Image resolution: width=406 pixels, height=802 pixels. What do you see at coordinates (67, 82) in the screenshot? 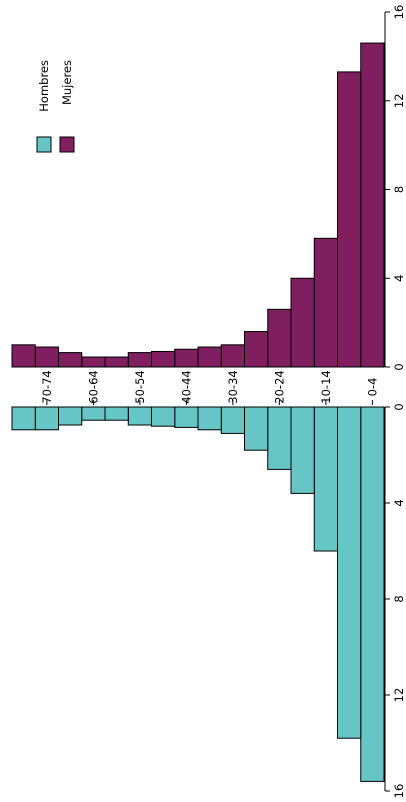
I see `legend-label-mujeres: Mujeres` at bounding box center [67, 82].